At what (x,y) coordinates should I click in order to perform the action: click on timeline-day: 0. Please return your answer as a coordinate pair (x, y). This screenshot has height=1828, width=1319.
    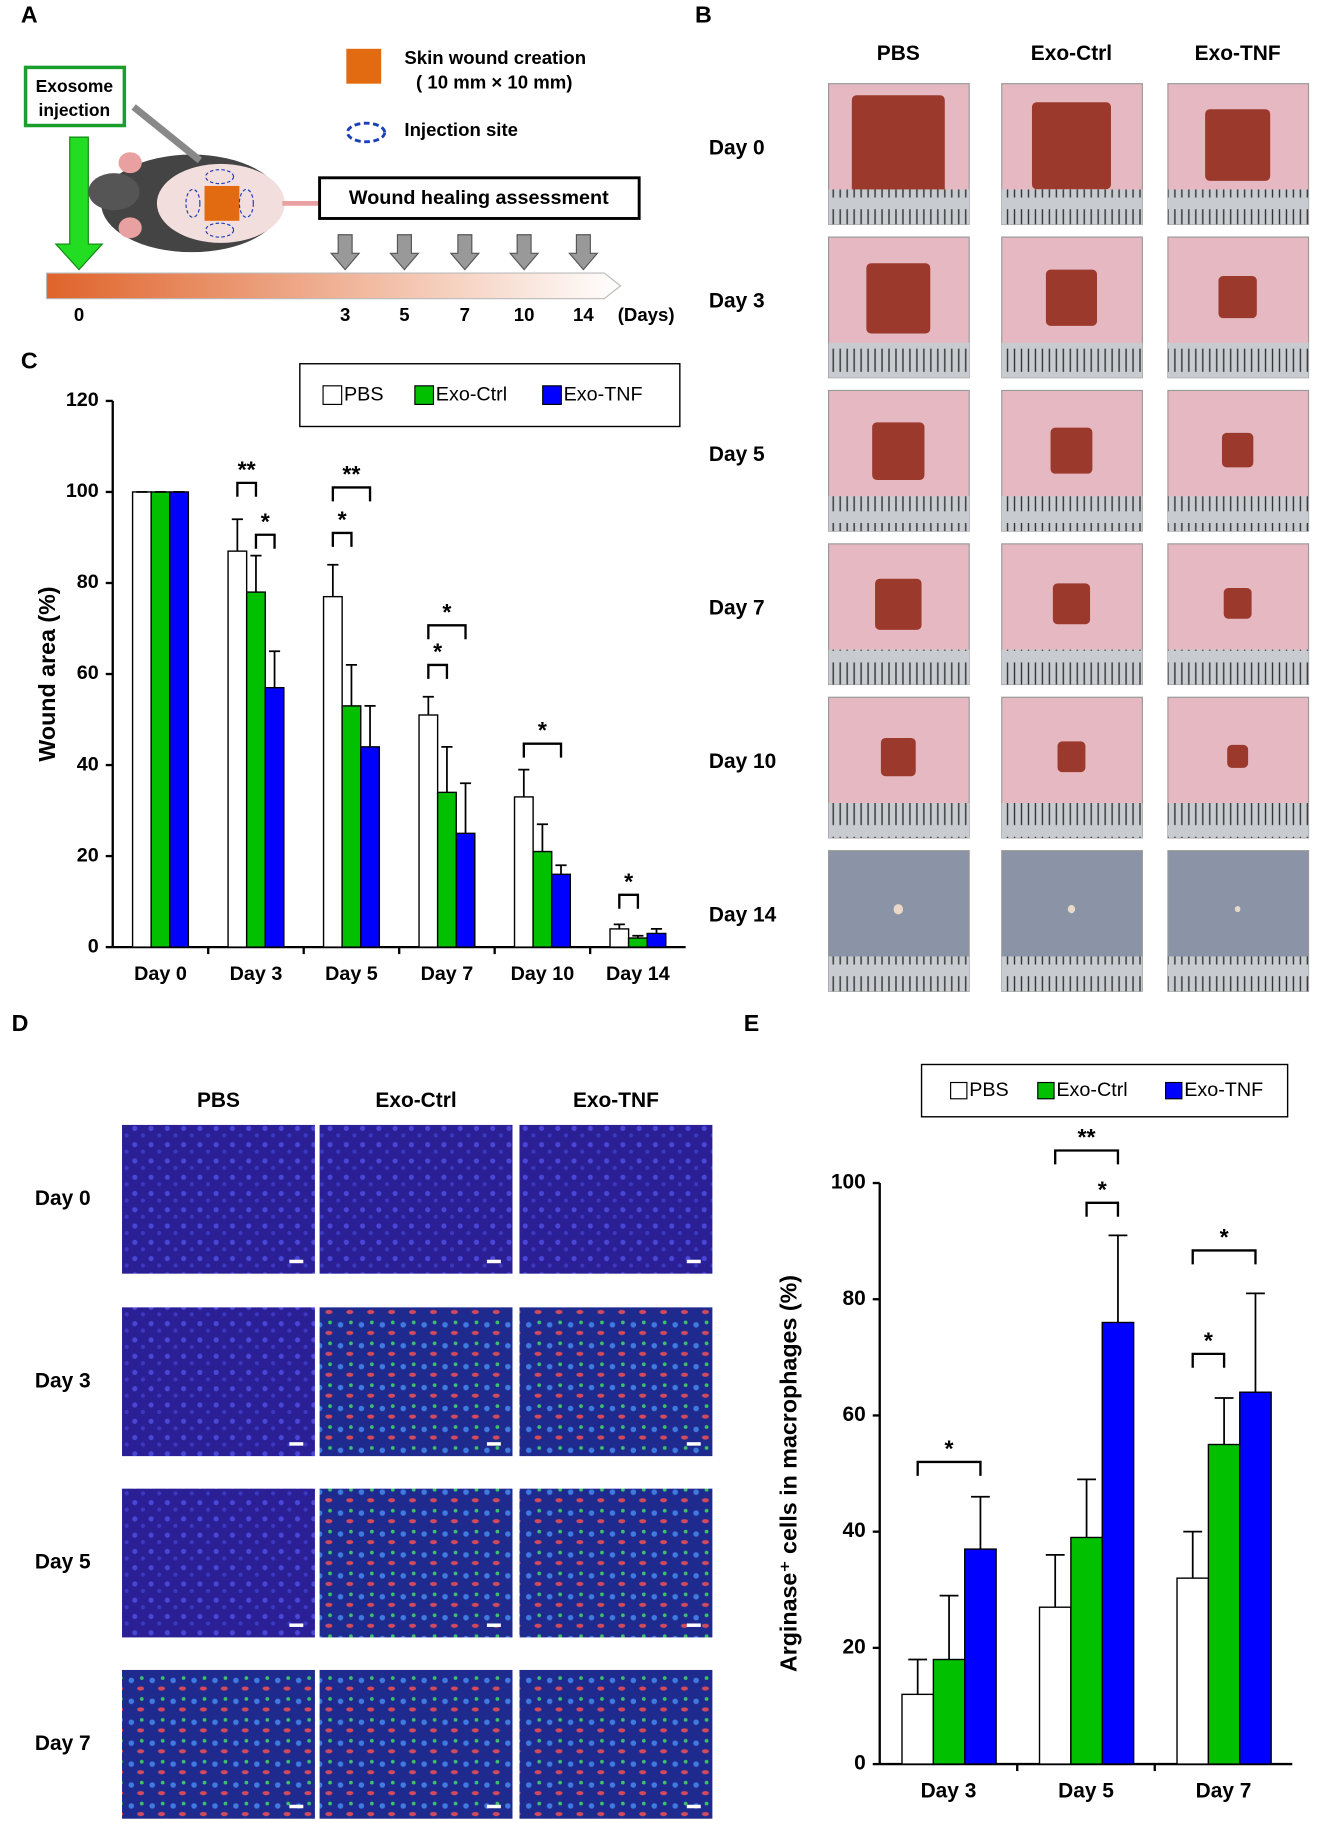
    Looking at the image, I should click on (79, 314).